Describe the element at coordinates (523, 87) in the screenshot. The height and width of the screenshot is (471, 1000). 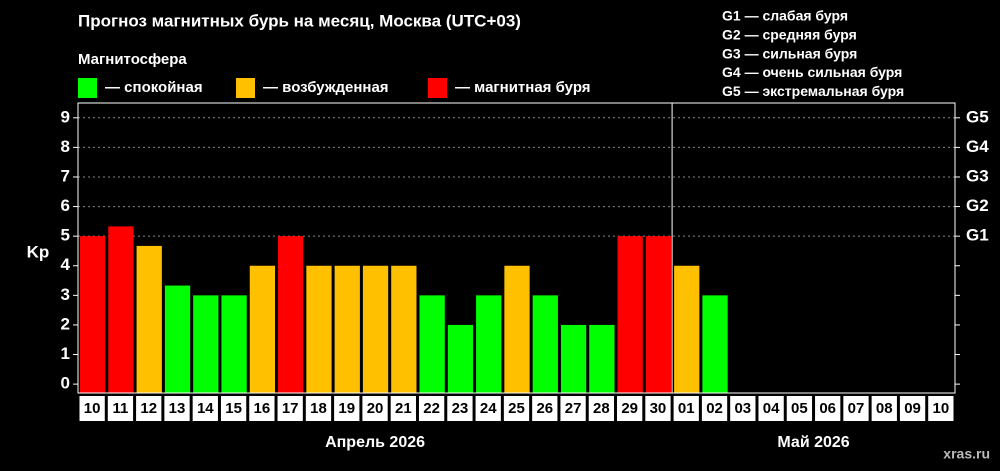
I see `legend-label: — магнитная буря` at that location.